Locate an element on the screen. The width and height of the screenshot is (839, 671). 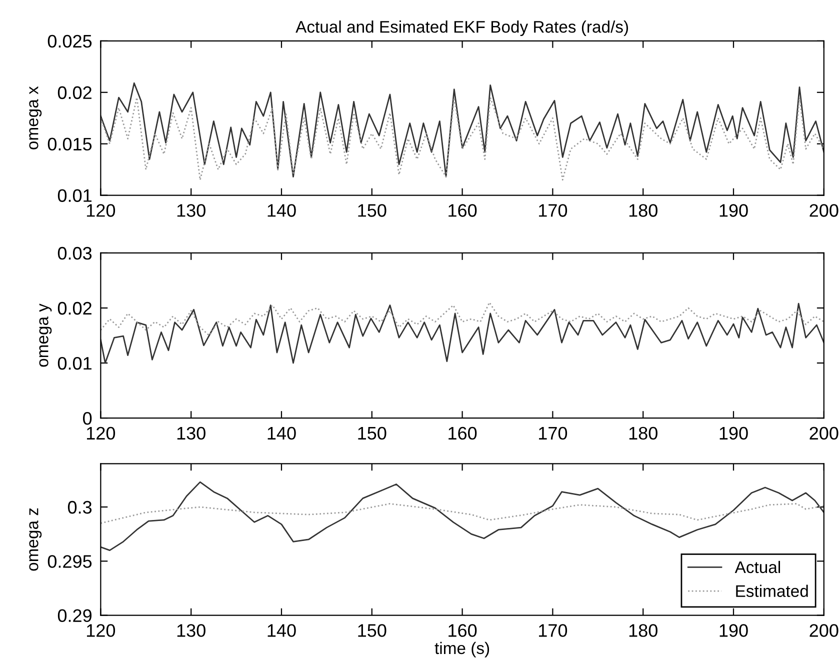
y-tick-label: 0.025 is located at coordinates (70, 41).